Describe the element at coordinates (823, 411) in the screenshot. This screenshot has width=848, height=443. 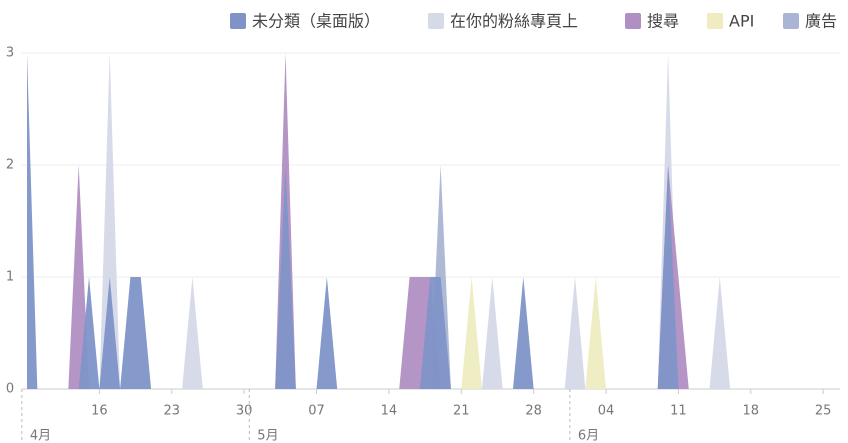
I see `x-tick-label: 25` at that location.